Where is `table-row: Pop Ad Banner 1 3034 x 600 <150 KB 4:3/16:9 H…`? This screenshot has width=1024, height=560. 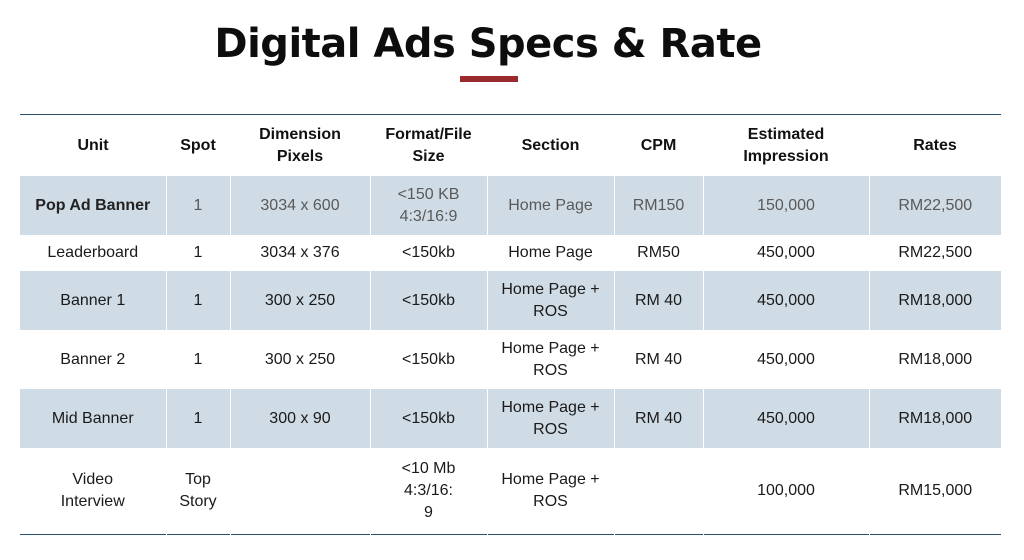 table-row: Pop Ad Banner 1 3034 x 600 <150 KB 4:3/16:9 H… is located at coordinates (510, 205).